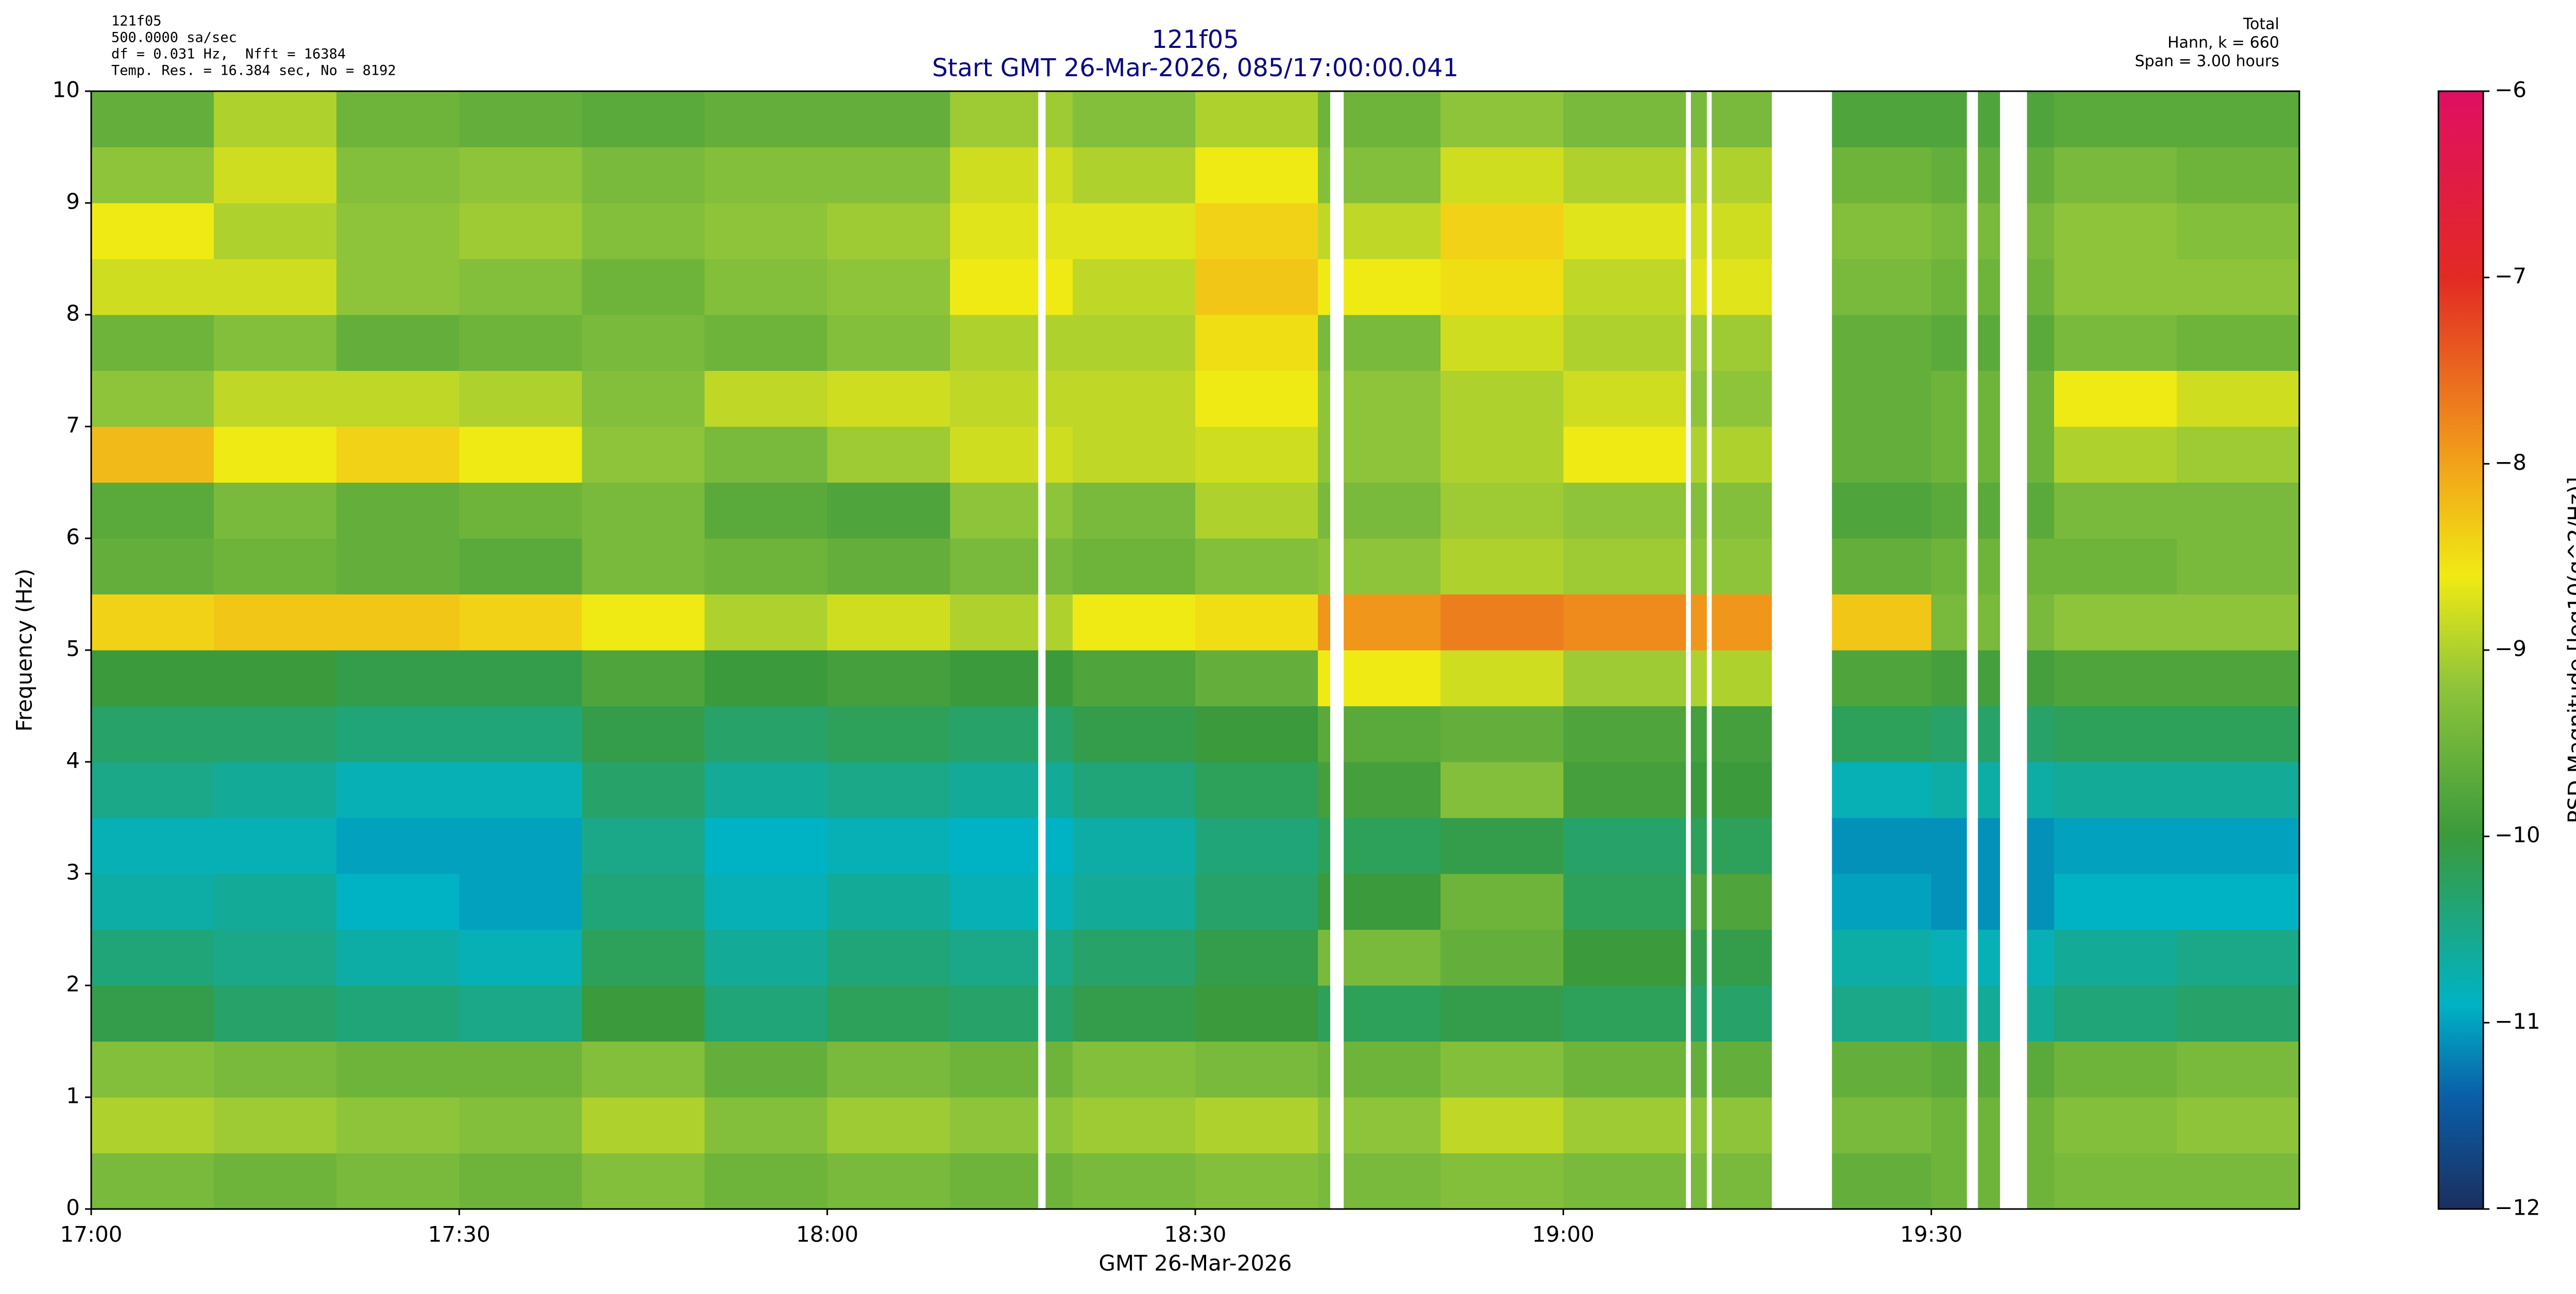 This screenshot has height=1294, width=2576. Describe the element at coordinates (73, 1096) in the screenshot. I see `y-tick-label: 1` at that location.